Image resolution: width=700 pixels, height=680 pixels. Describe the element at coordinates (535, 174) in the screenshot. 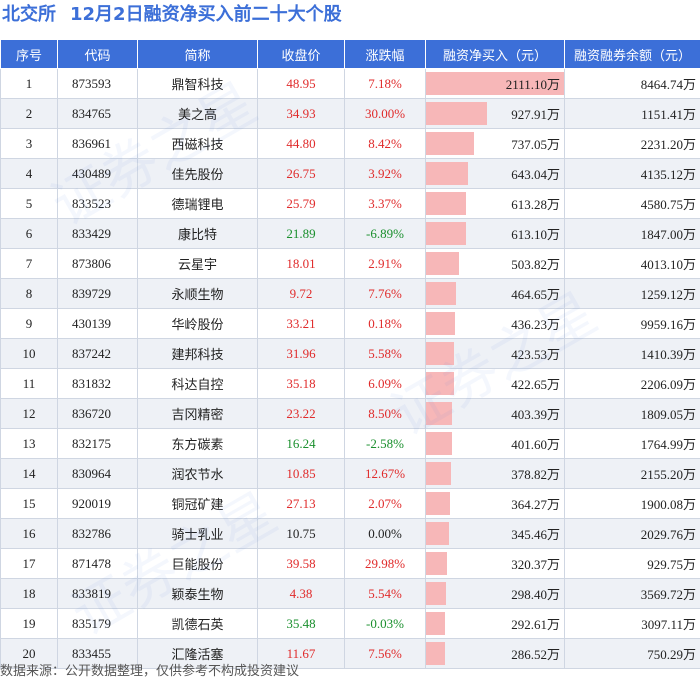

I see `net-buy-value: 643.04万` at that location.